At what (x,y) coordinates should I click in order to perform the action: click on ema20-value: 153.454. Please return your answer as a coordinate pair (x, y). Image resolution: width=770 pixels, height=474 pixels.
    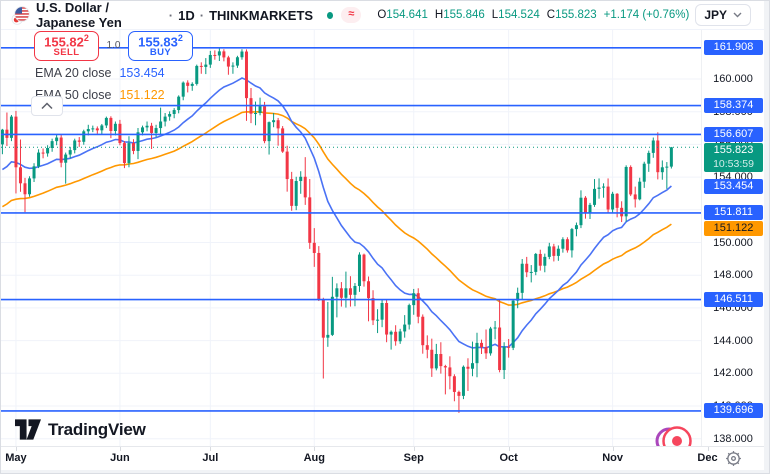
    Looking at the image, I should click on (142, 73).